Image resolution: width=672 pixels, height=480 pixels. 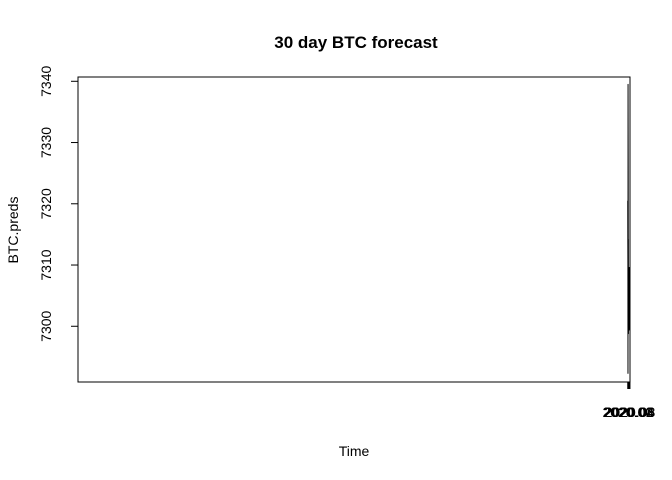 I want to click on y-tick-label: 7300, so click(x=46, y=325).